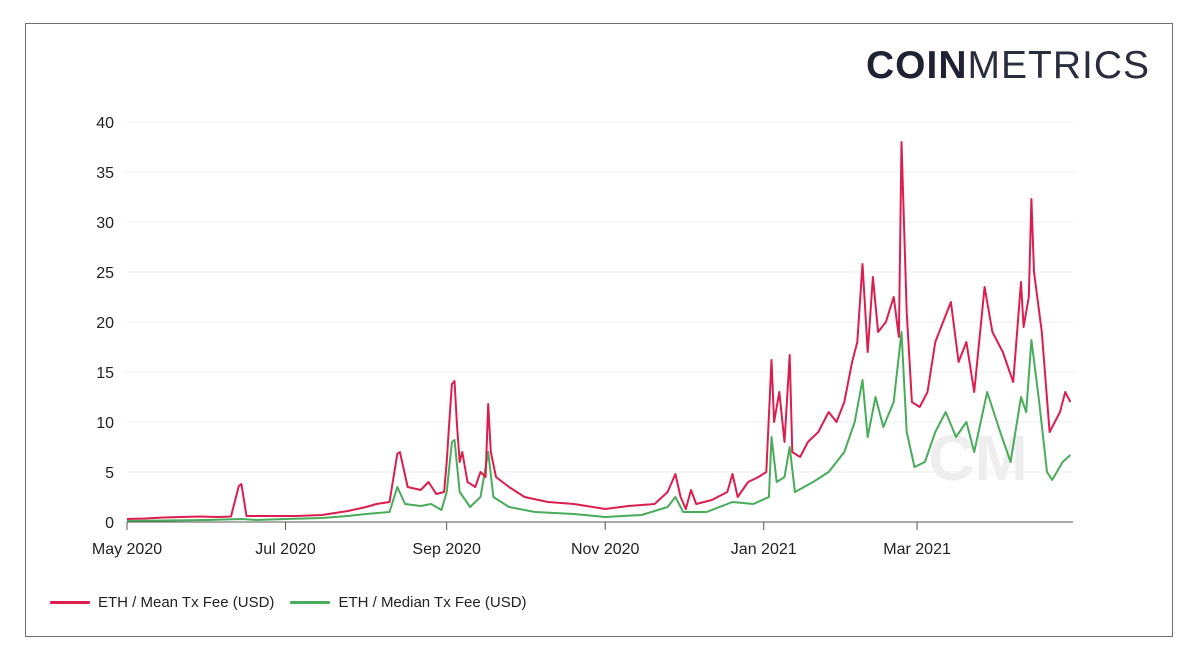 This screenshot has height=664, width=1200. I want to click on logo-bold-text: COIN, so click(917, 65).